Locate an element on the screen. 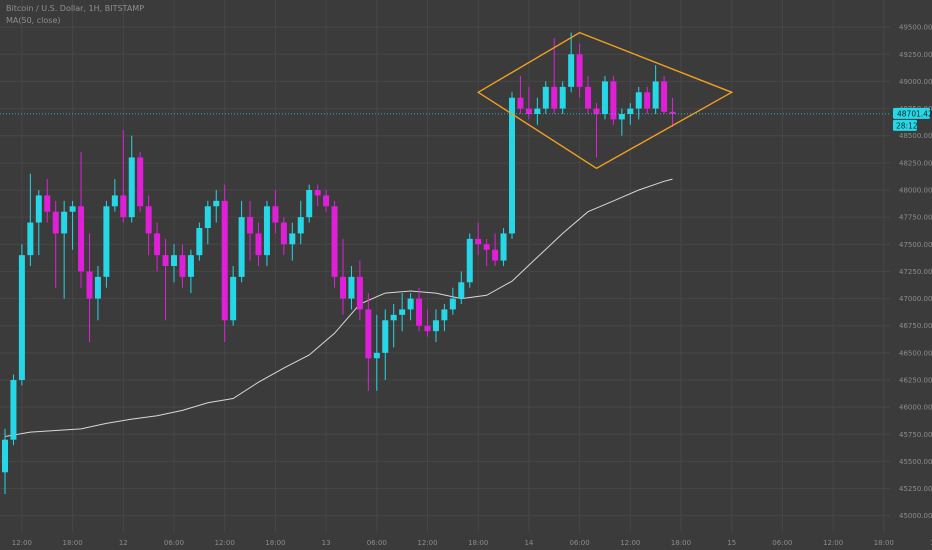 The image size is (932, 550). y-tick-label: 46000.00 is located at coordinates (915, 408).